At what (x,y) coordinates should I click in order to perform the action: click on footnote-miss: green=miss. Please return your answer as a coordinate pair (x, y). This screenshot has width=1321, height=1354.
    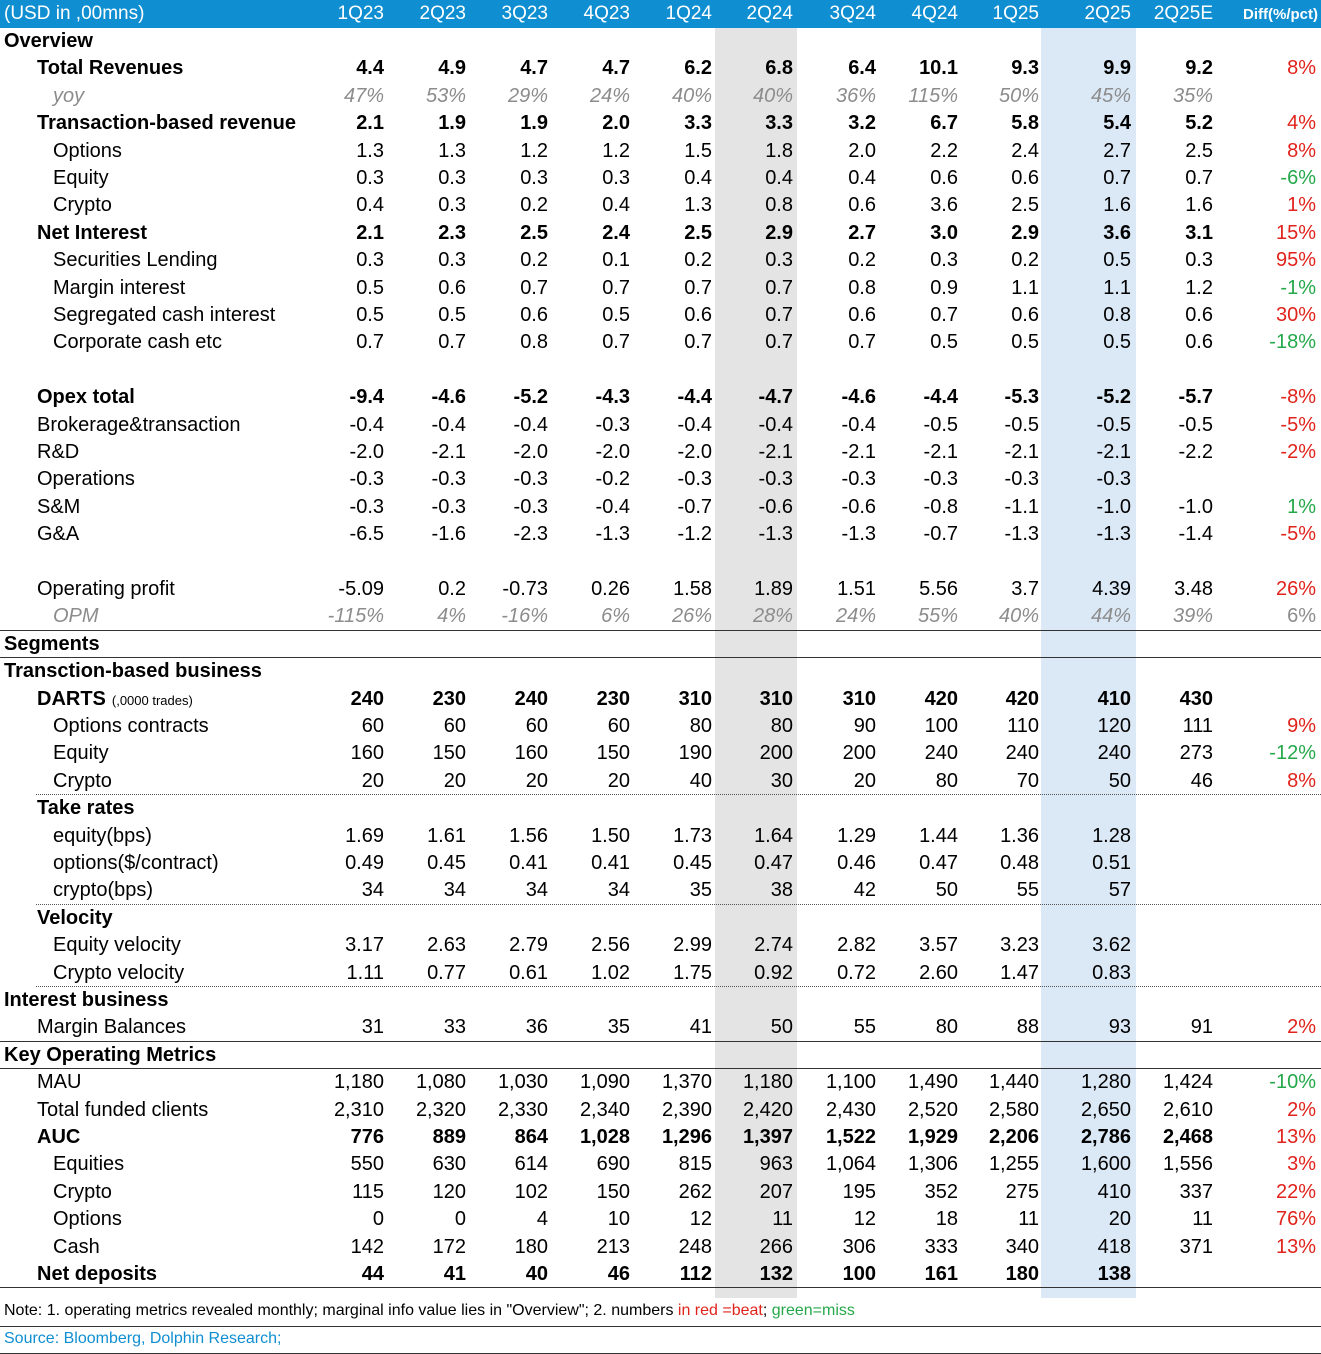
    Looking at the image, I should click on (813, 1310).